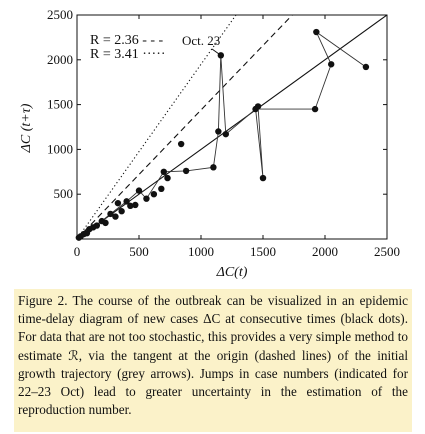 The height and width of the screenshot is (434, 425). Describe the element at coordinates (325, 251) in the screenshot. I see `x-tick-label: 2000` at that location.